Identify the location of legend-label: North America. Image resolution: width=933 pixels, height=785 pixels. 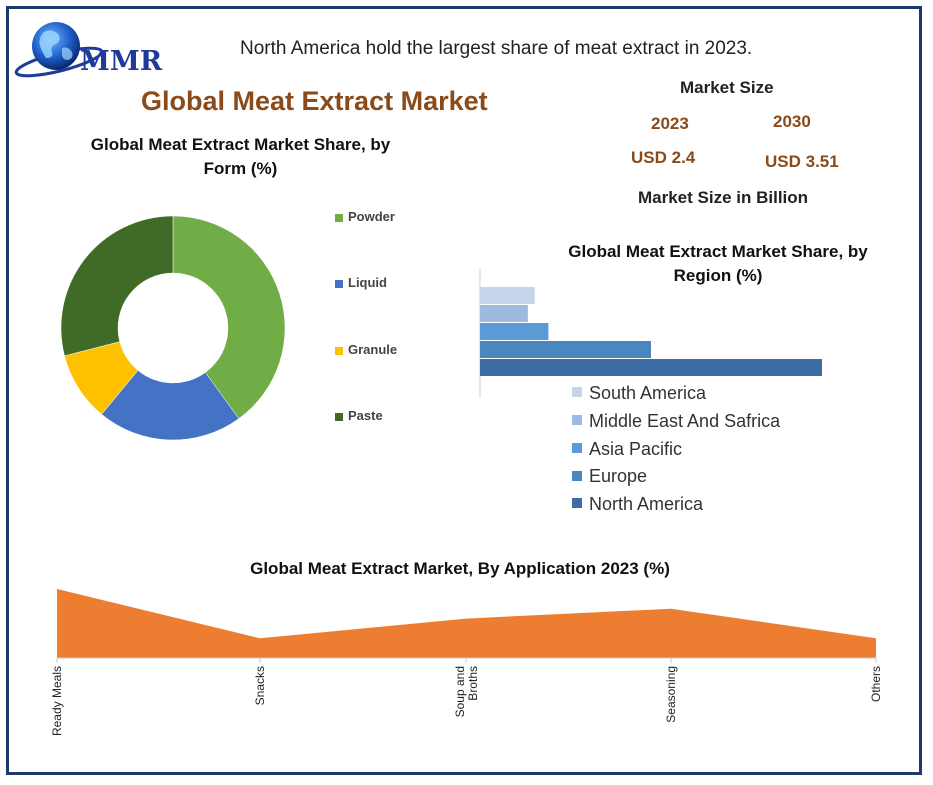
(646, 504).